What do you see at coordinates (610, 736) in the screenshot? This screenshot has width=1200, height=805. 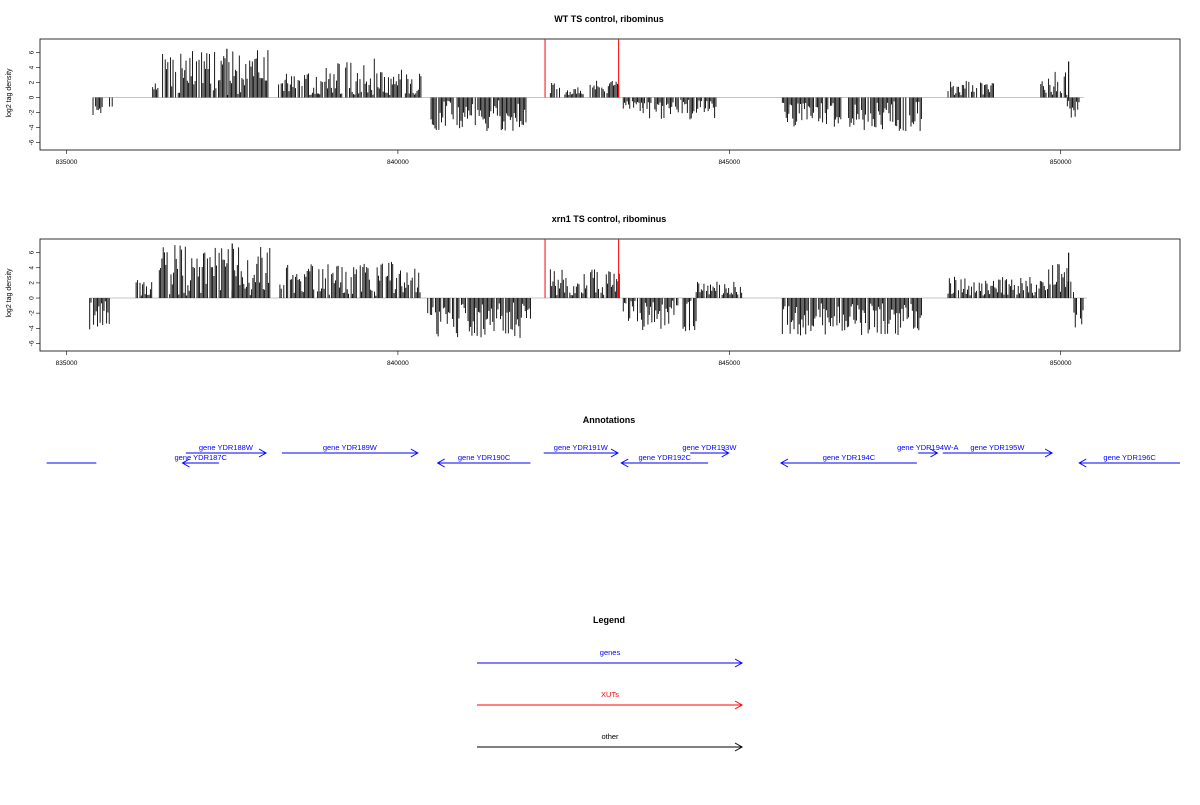 I see `legend-label: other` at bounding box center [610, 736].